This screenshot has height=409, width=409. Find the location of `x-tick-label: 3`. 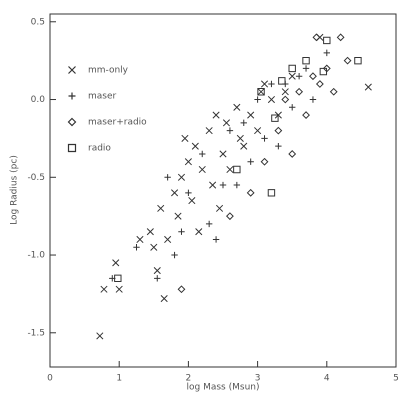

x-tick-label: 3 is located at coordinates (258, 379).